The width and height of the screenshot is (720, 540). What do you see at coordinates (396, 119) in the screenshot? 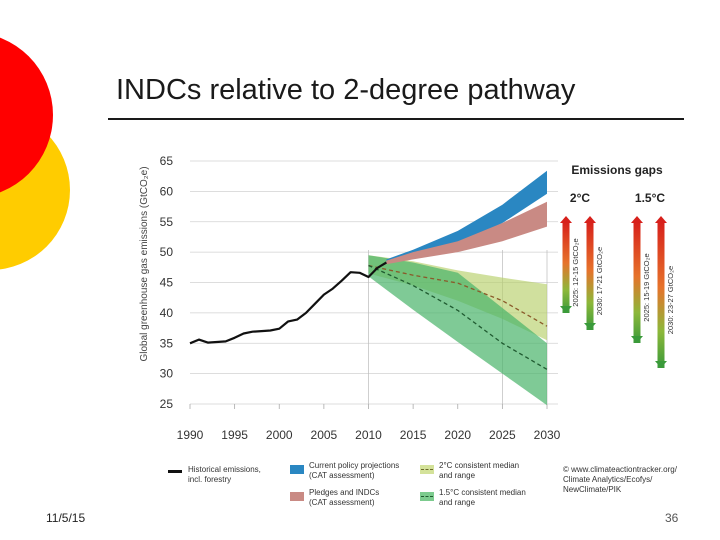
I see `title-divider` at bounding box center [396, 119].